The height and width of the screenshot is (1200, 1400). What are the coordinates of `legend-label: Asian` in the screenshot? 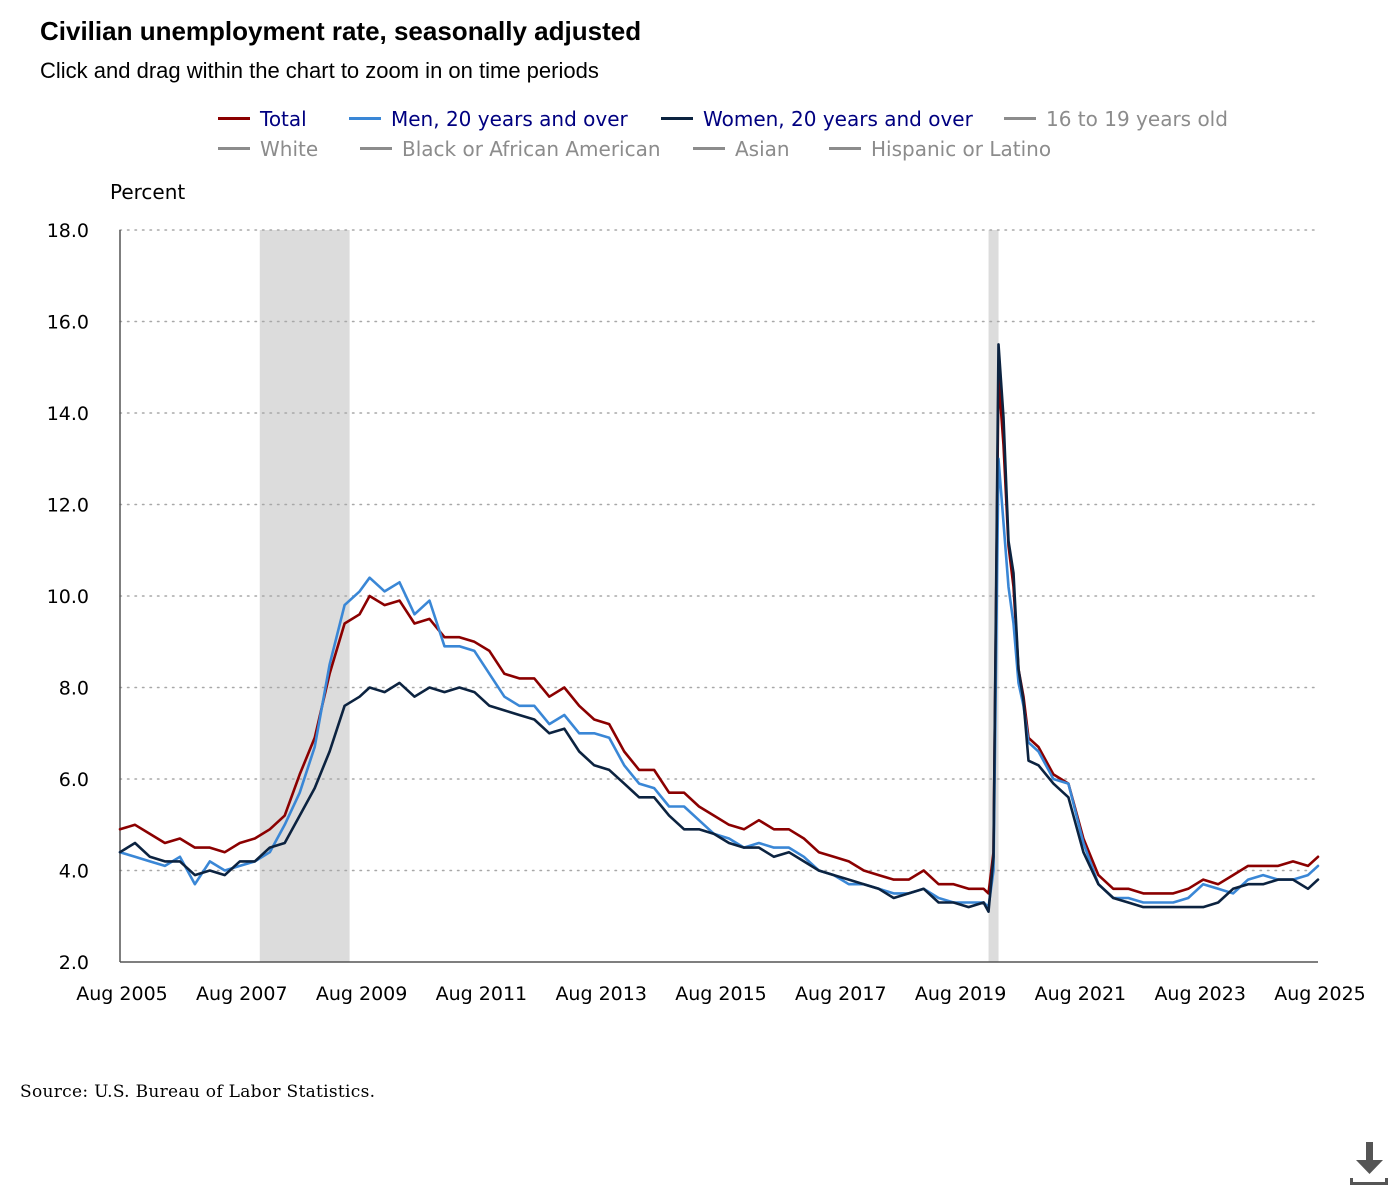 It's located at (762, 149).